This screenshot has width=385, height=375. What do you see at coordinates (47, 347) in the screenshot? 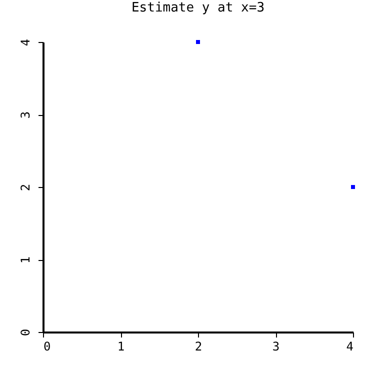
I see `x-tick-label: 0` at bounding box center [47, 347].